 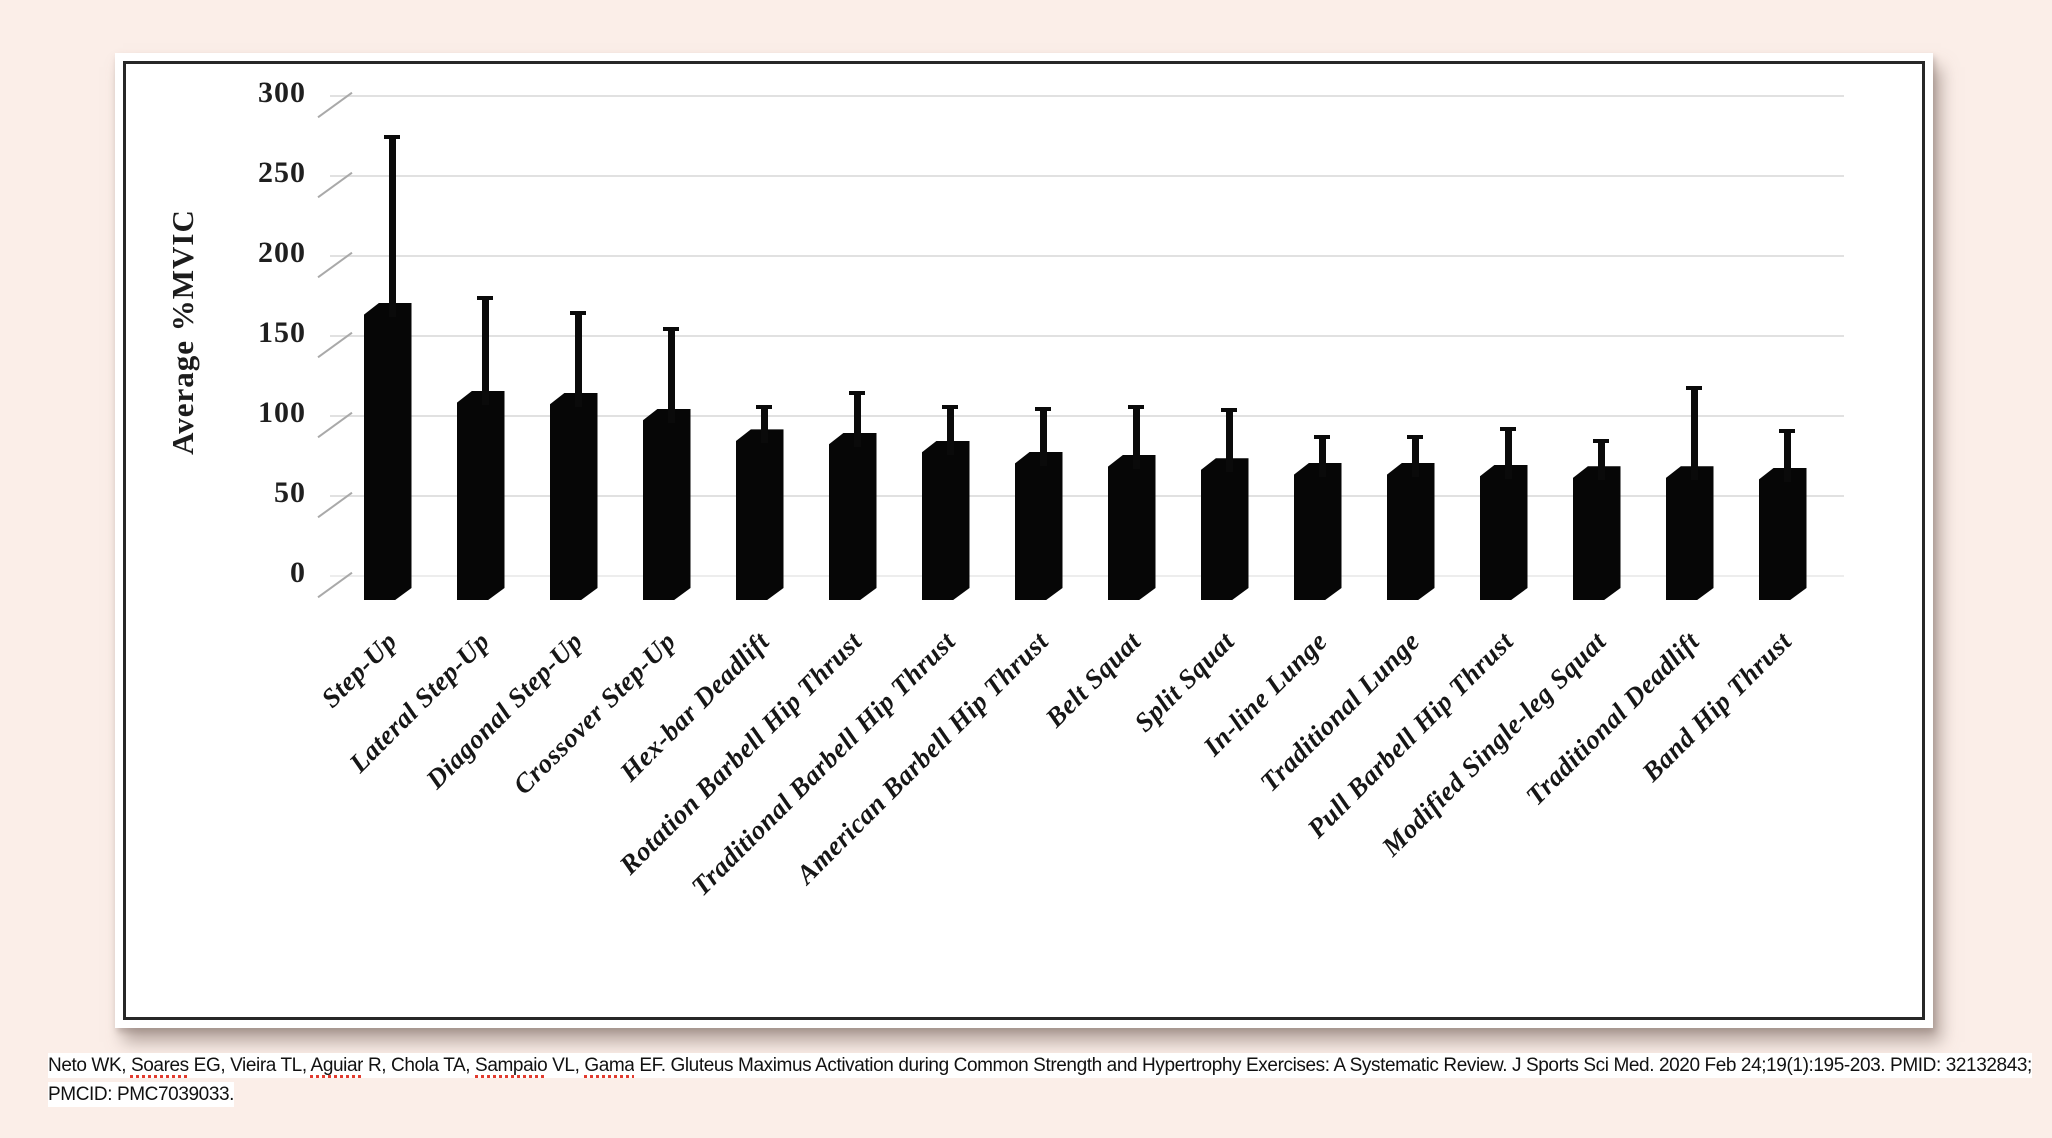 What do you see at coordinates (282, 412) in the screenshot?
I see `y-tick-label-100: 100` at bounding box center [282, 412].